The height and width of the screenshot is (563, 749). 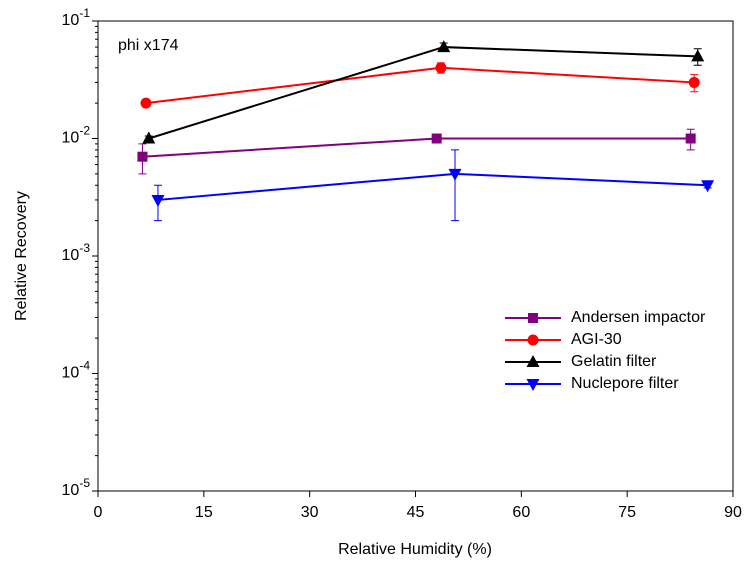 What do you see at coordinates (614, 361) in the screenshot?
I see `legend-label: Gelatin filter` at bounding box center [614, 361].